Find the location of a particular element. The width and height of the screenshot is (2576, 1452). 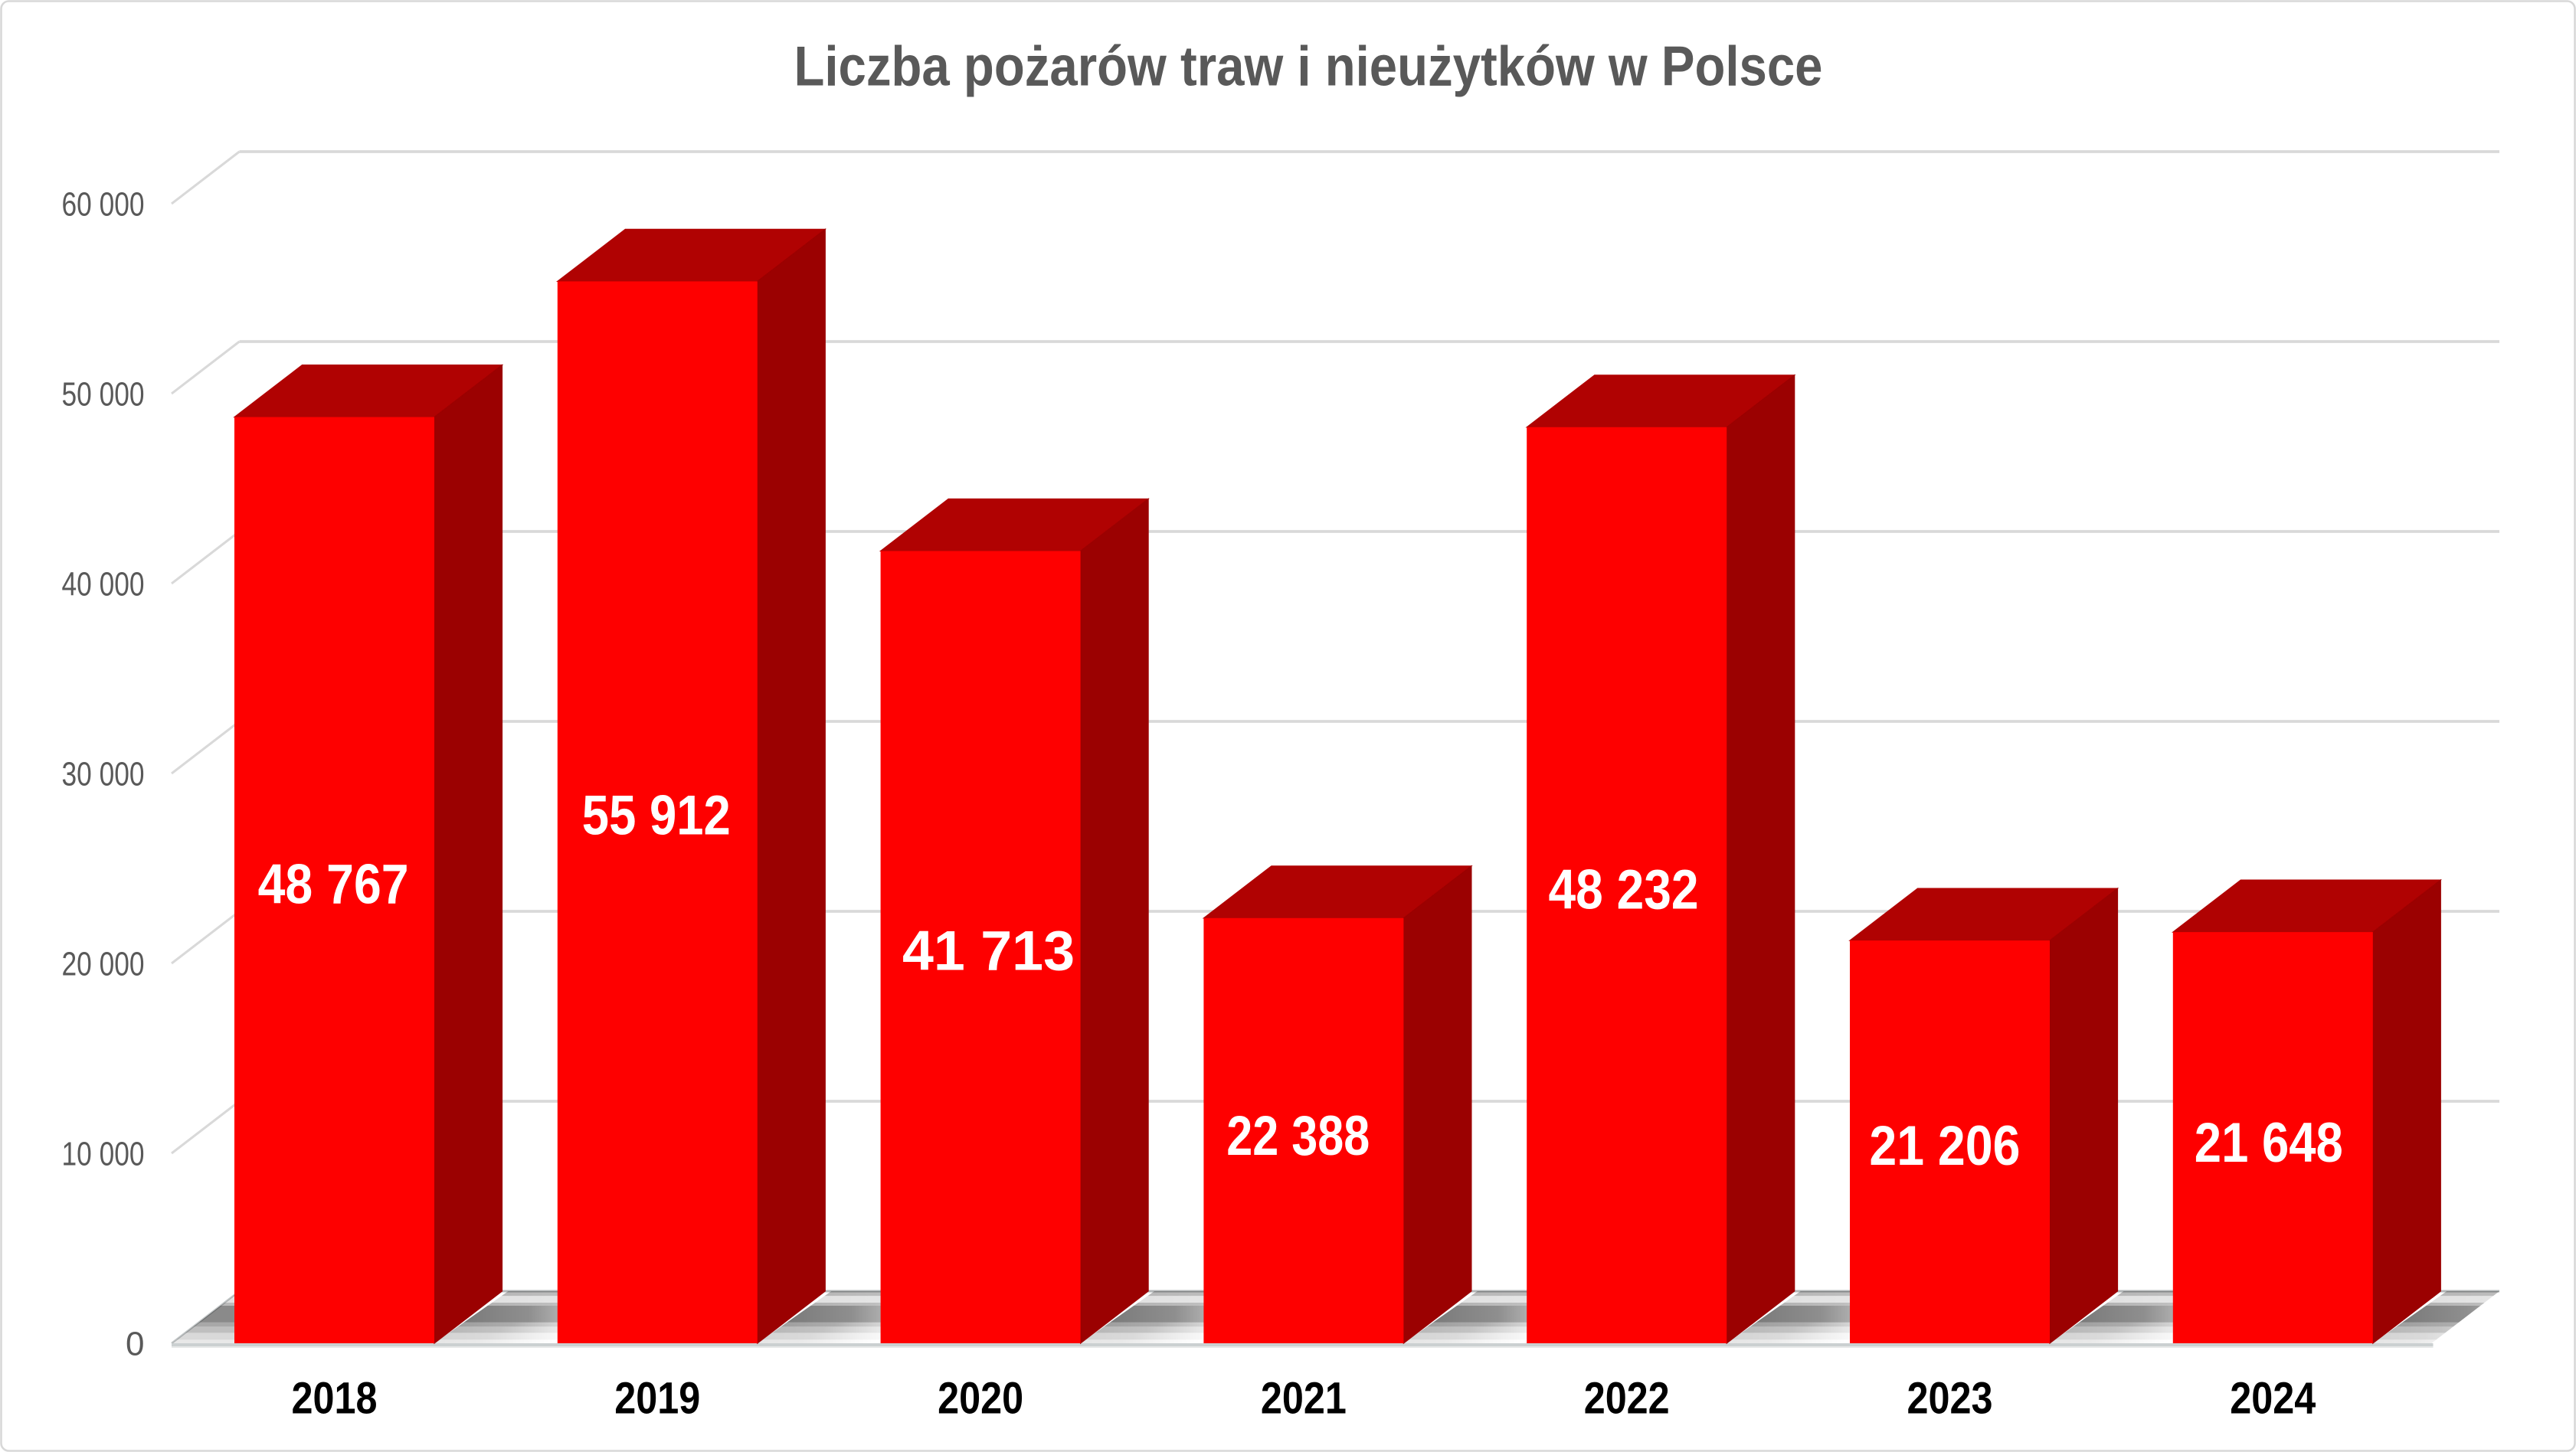

svg-text: 2020 is located at coordinates (980, 1398).